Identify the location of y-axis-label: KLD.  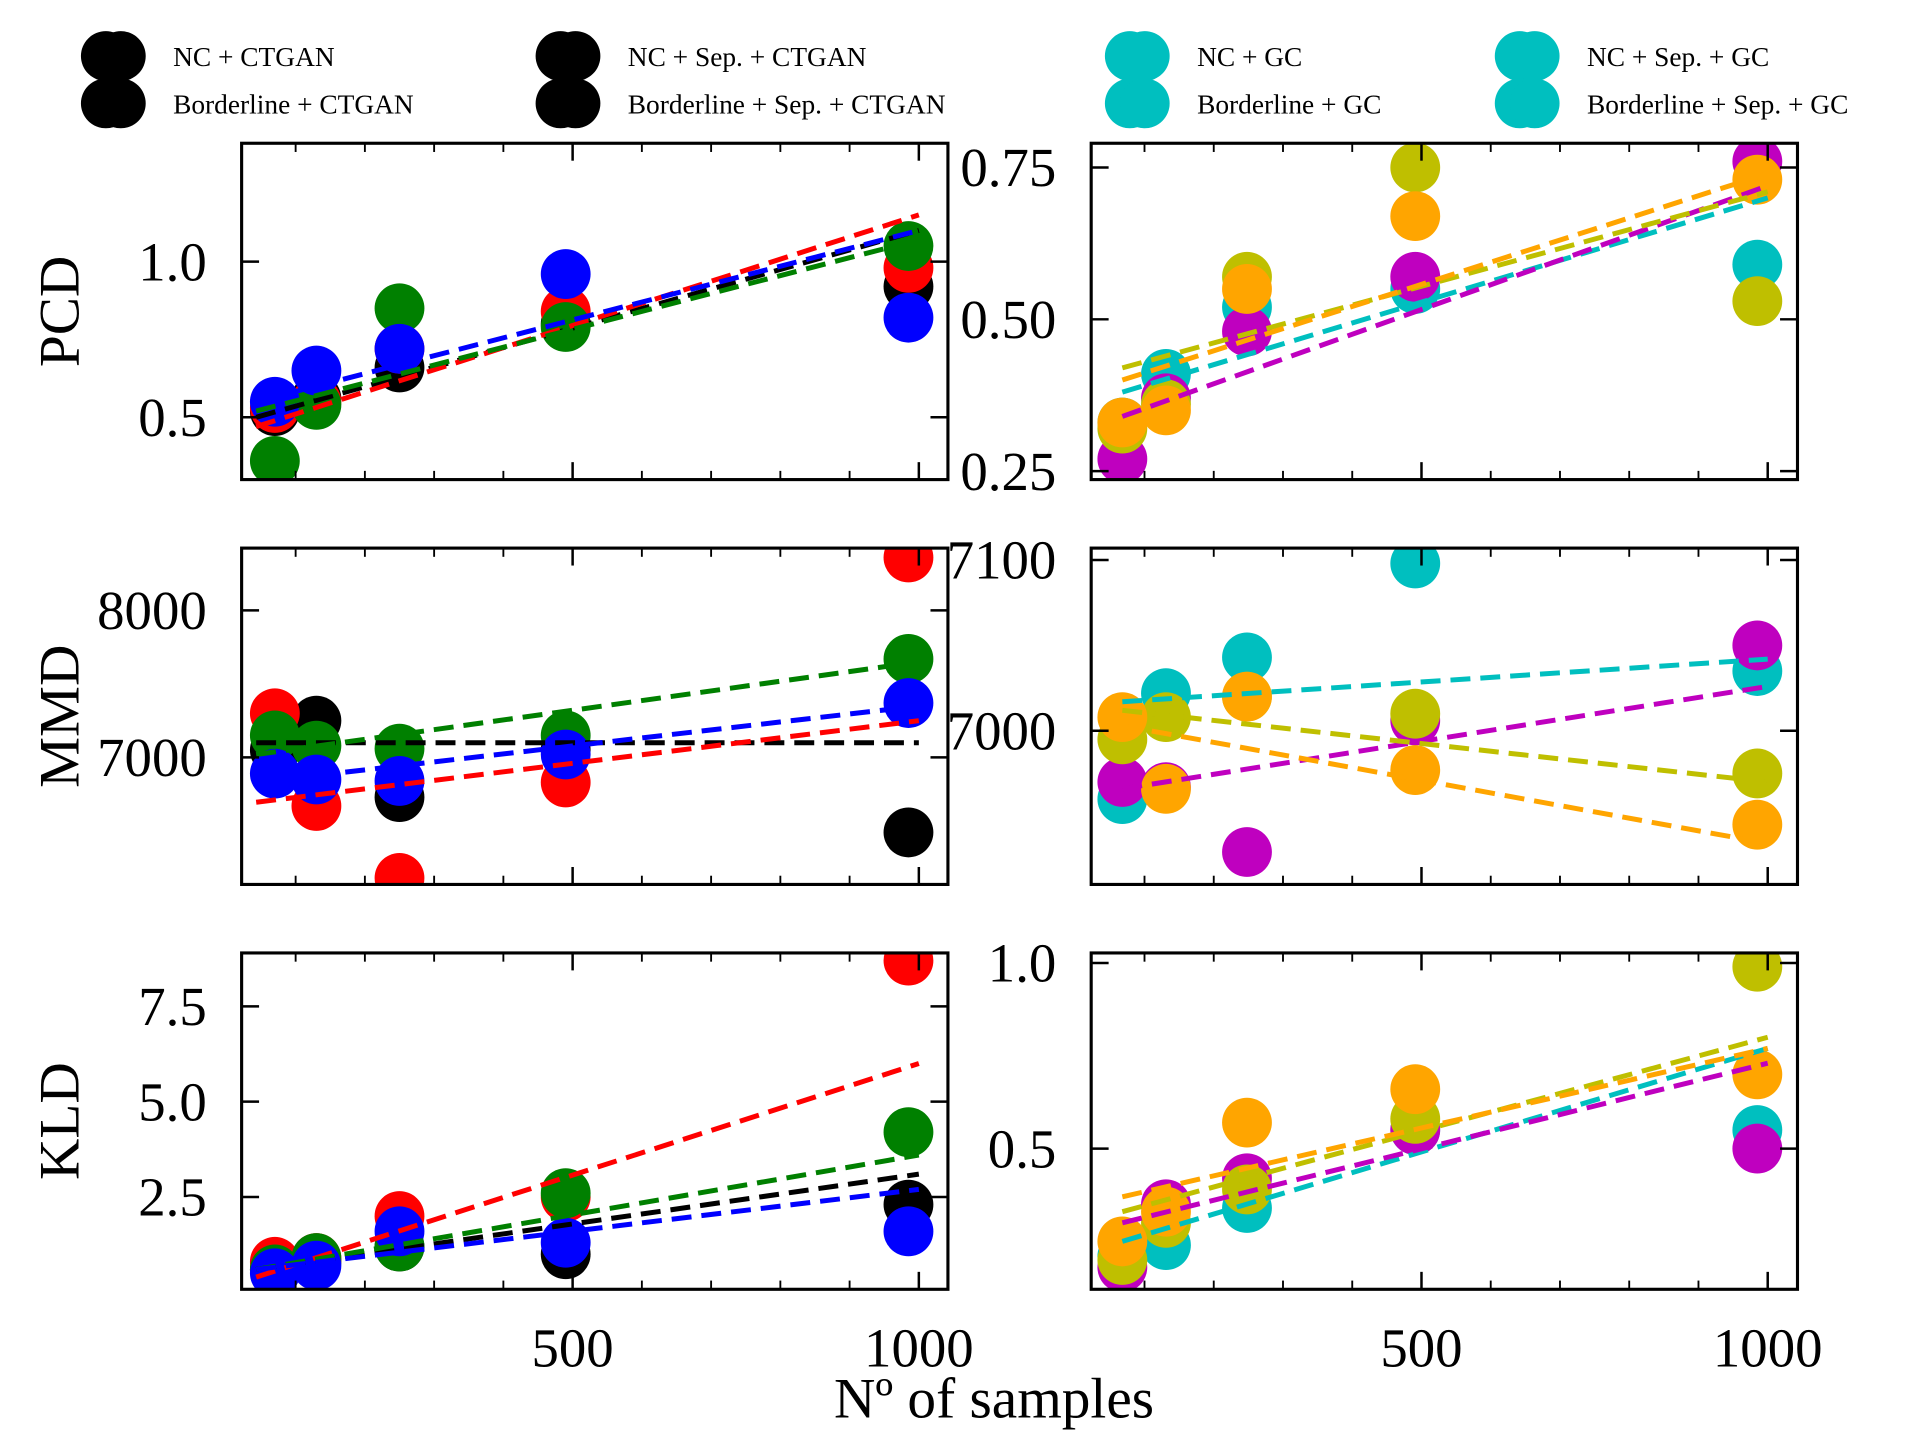
(59, 1121).